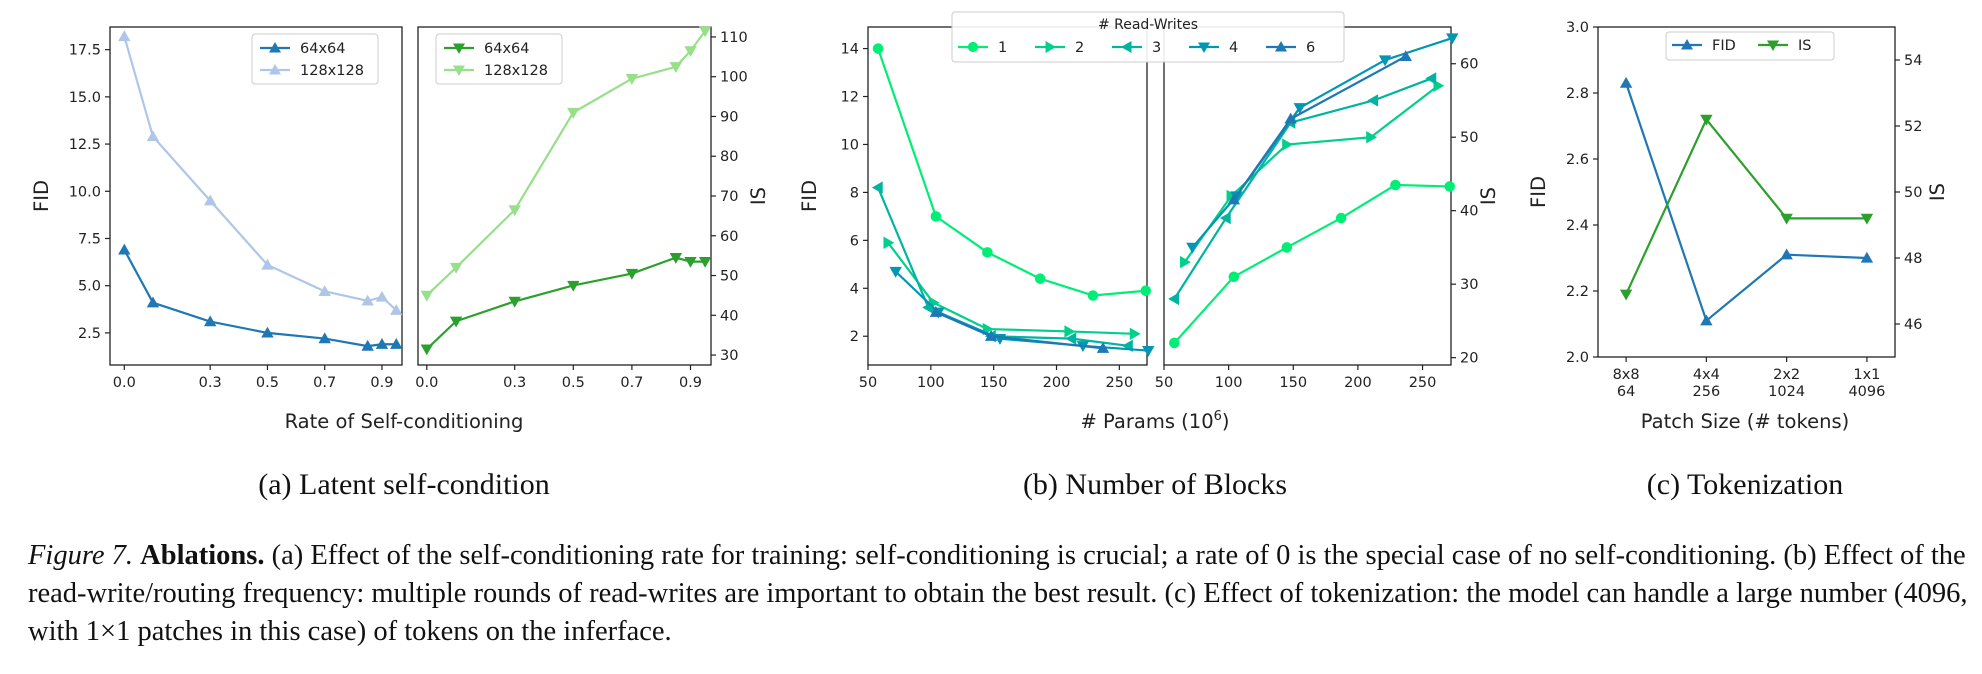 This screenshot has width=1982, height=674. Describe the element at coordinates (1707, 392) in the screenshot. I see `x-tick-label: 256` at that location.